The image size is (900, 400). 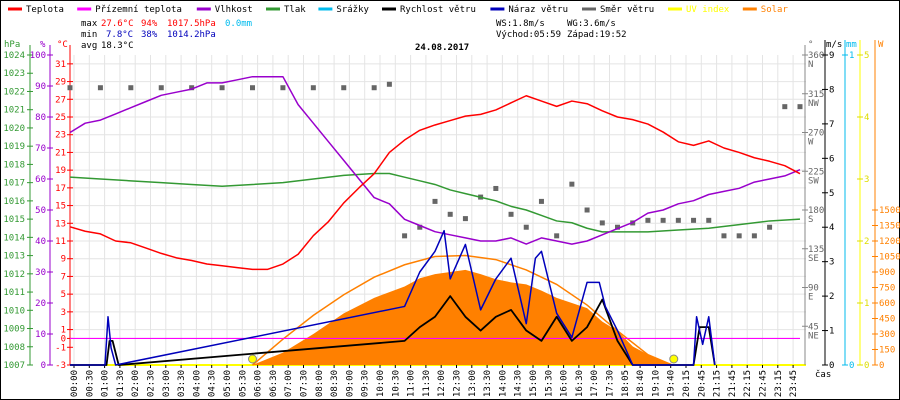 I want to click on temperature-tick-label: 27, so click(x=60, y=100).